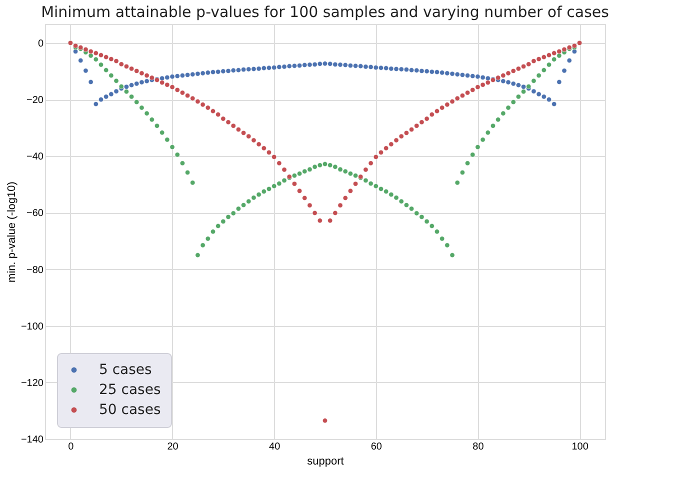 The height and width of the screenshot is (497, 678). What do you see at coordinates (325, 462) in the screenshot?
I see `x-axis-title: support` at bounding box center [325, 462].